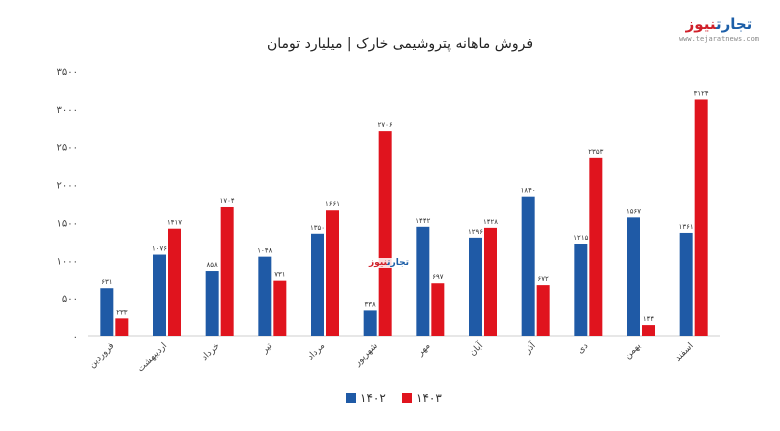  What do you see at coordinates (75, 337) in the screenshot?
I see `y-tick-label: ۰` at bounding box center [75, 337].